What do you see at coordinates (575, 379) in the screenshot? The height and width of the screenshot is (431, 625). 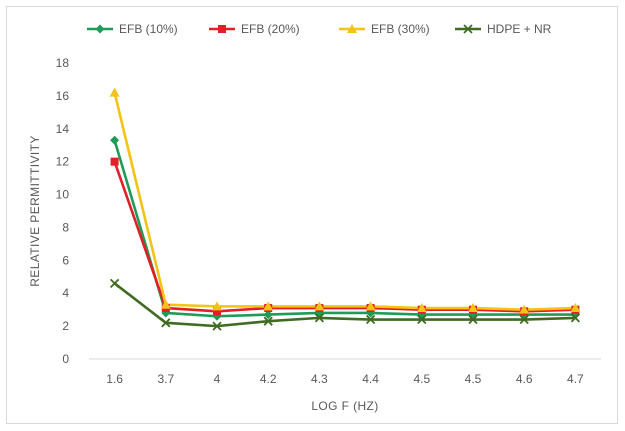 I see `x-tick-label: 4.7` at bounding box center [575, 379].